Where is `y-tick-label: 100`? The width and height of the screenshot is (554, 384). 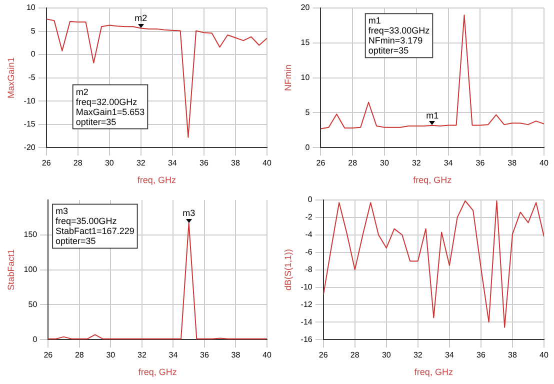 y-tick-label: 100 is located at coordinates (31, 269).